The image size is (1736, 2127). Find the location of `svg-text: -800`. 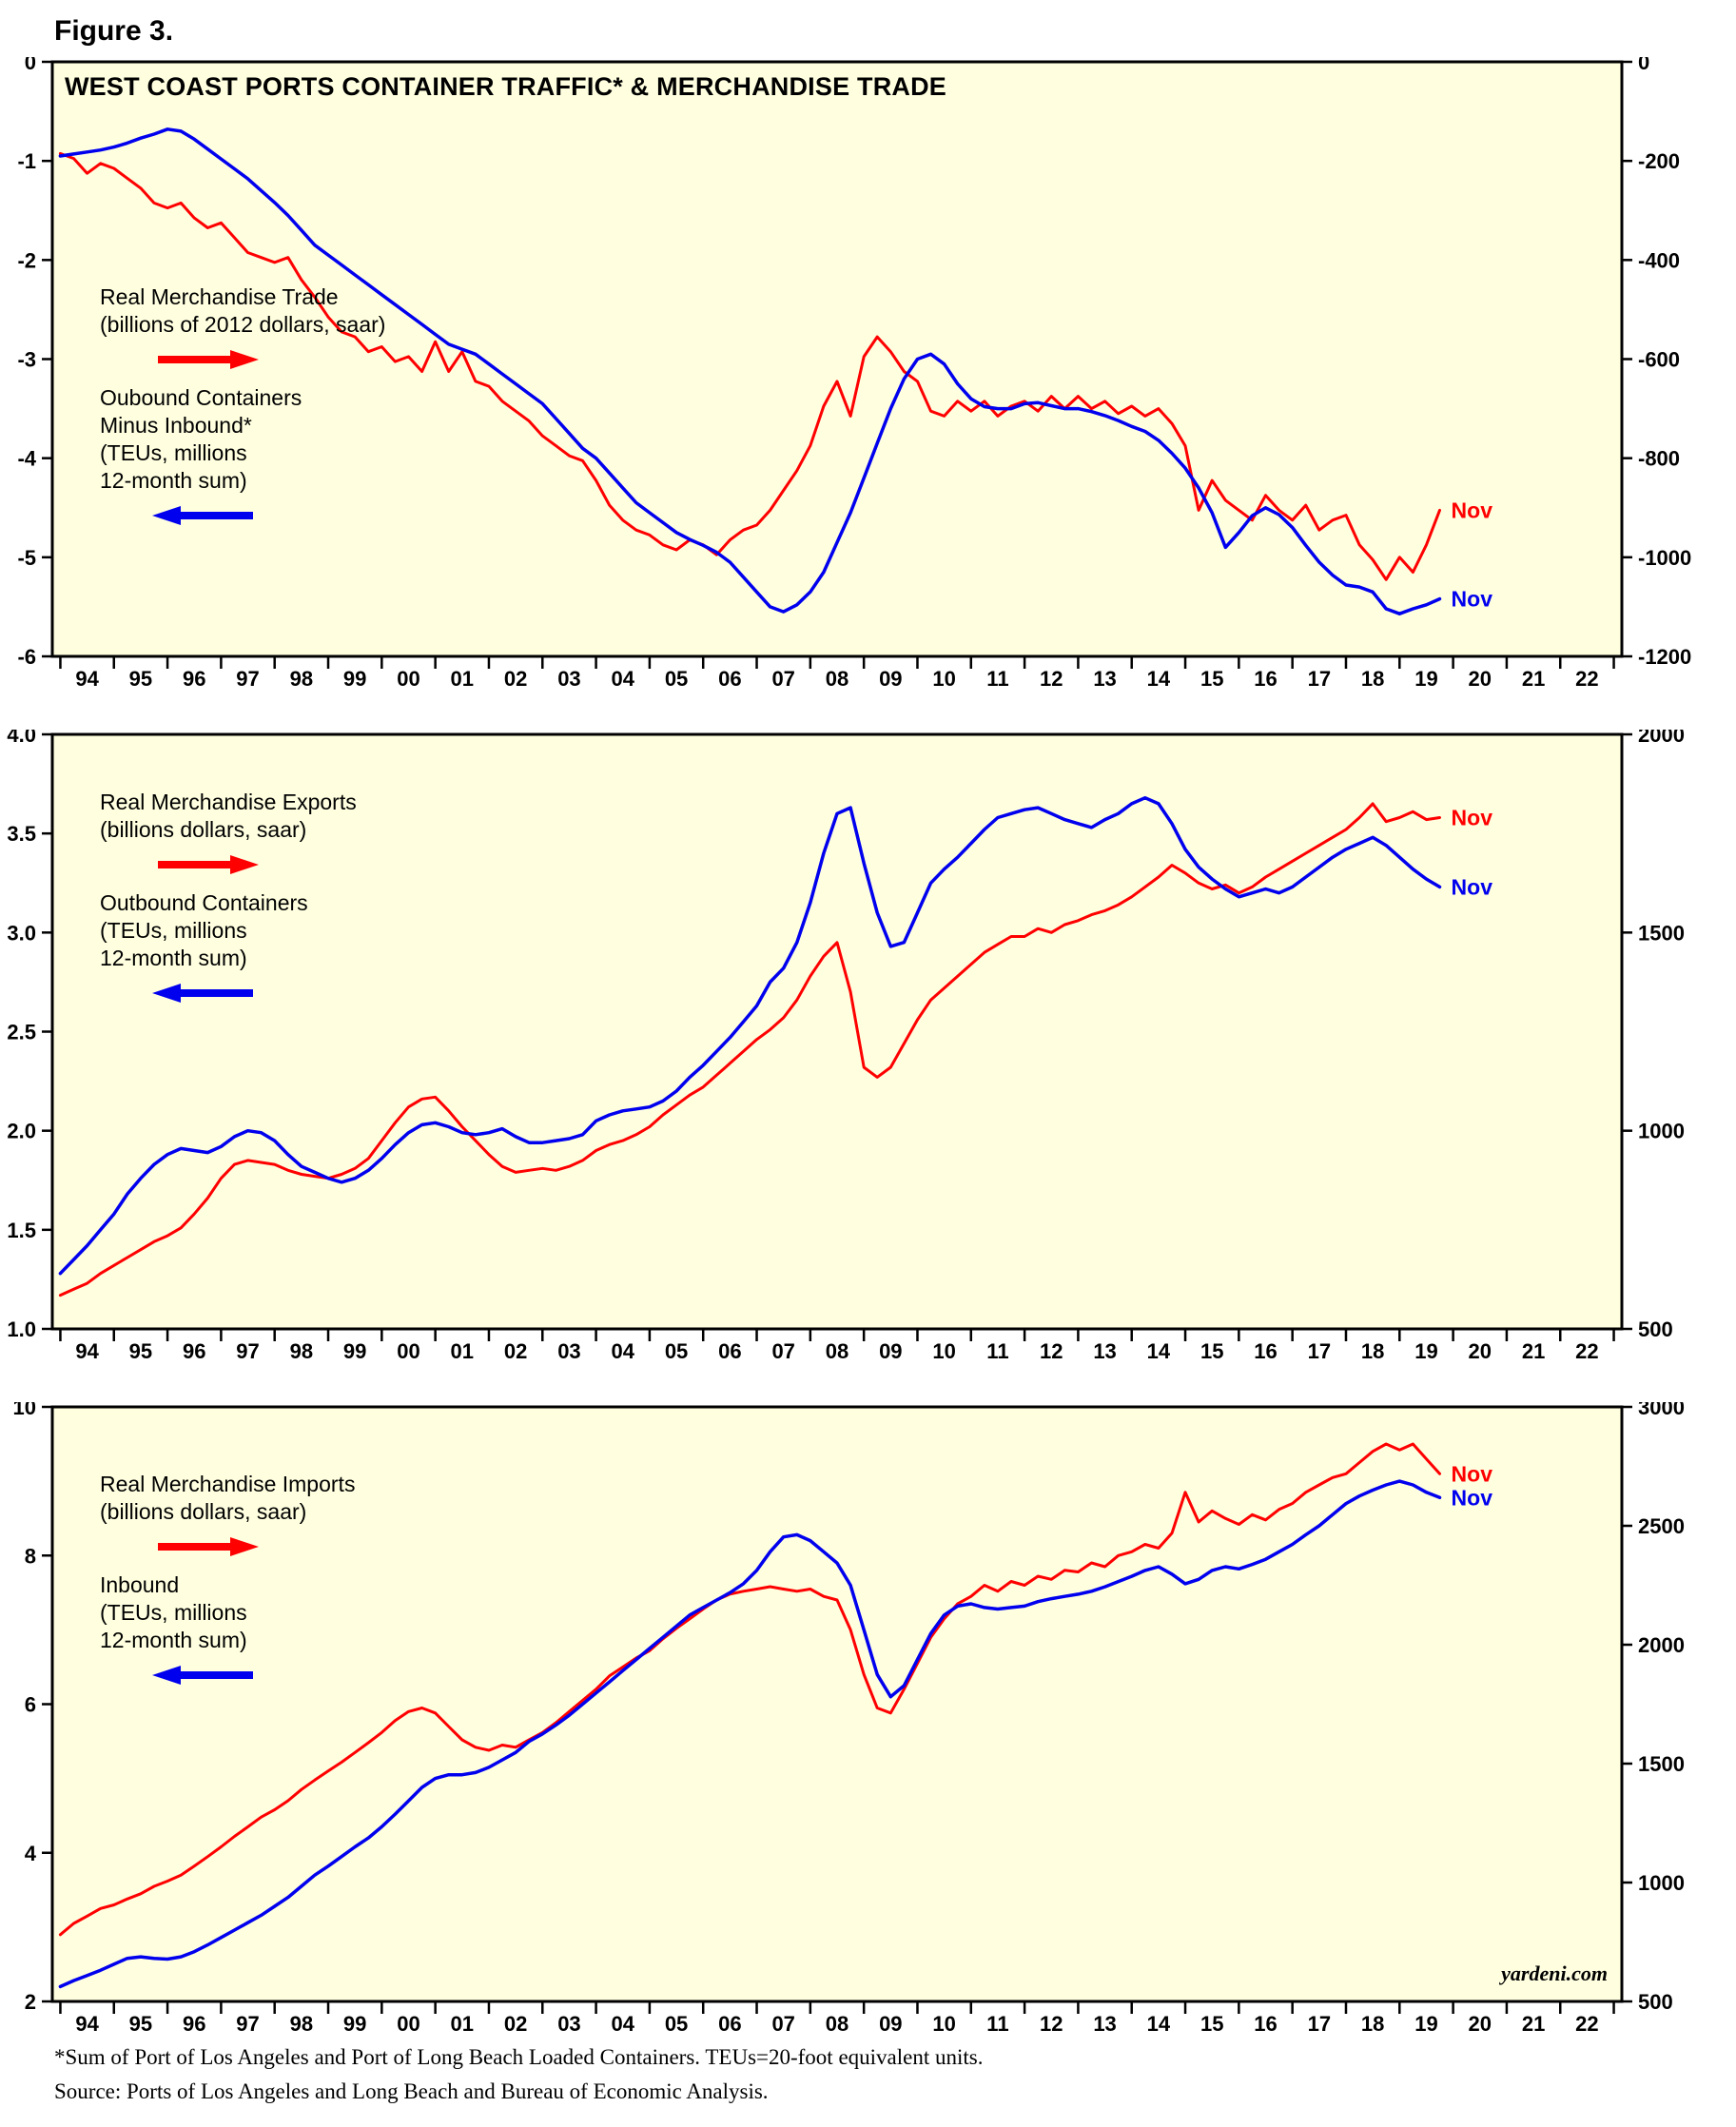

svg-text: -800 is located at coordinates (1659, 459).